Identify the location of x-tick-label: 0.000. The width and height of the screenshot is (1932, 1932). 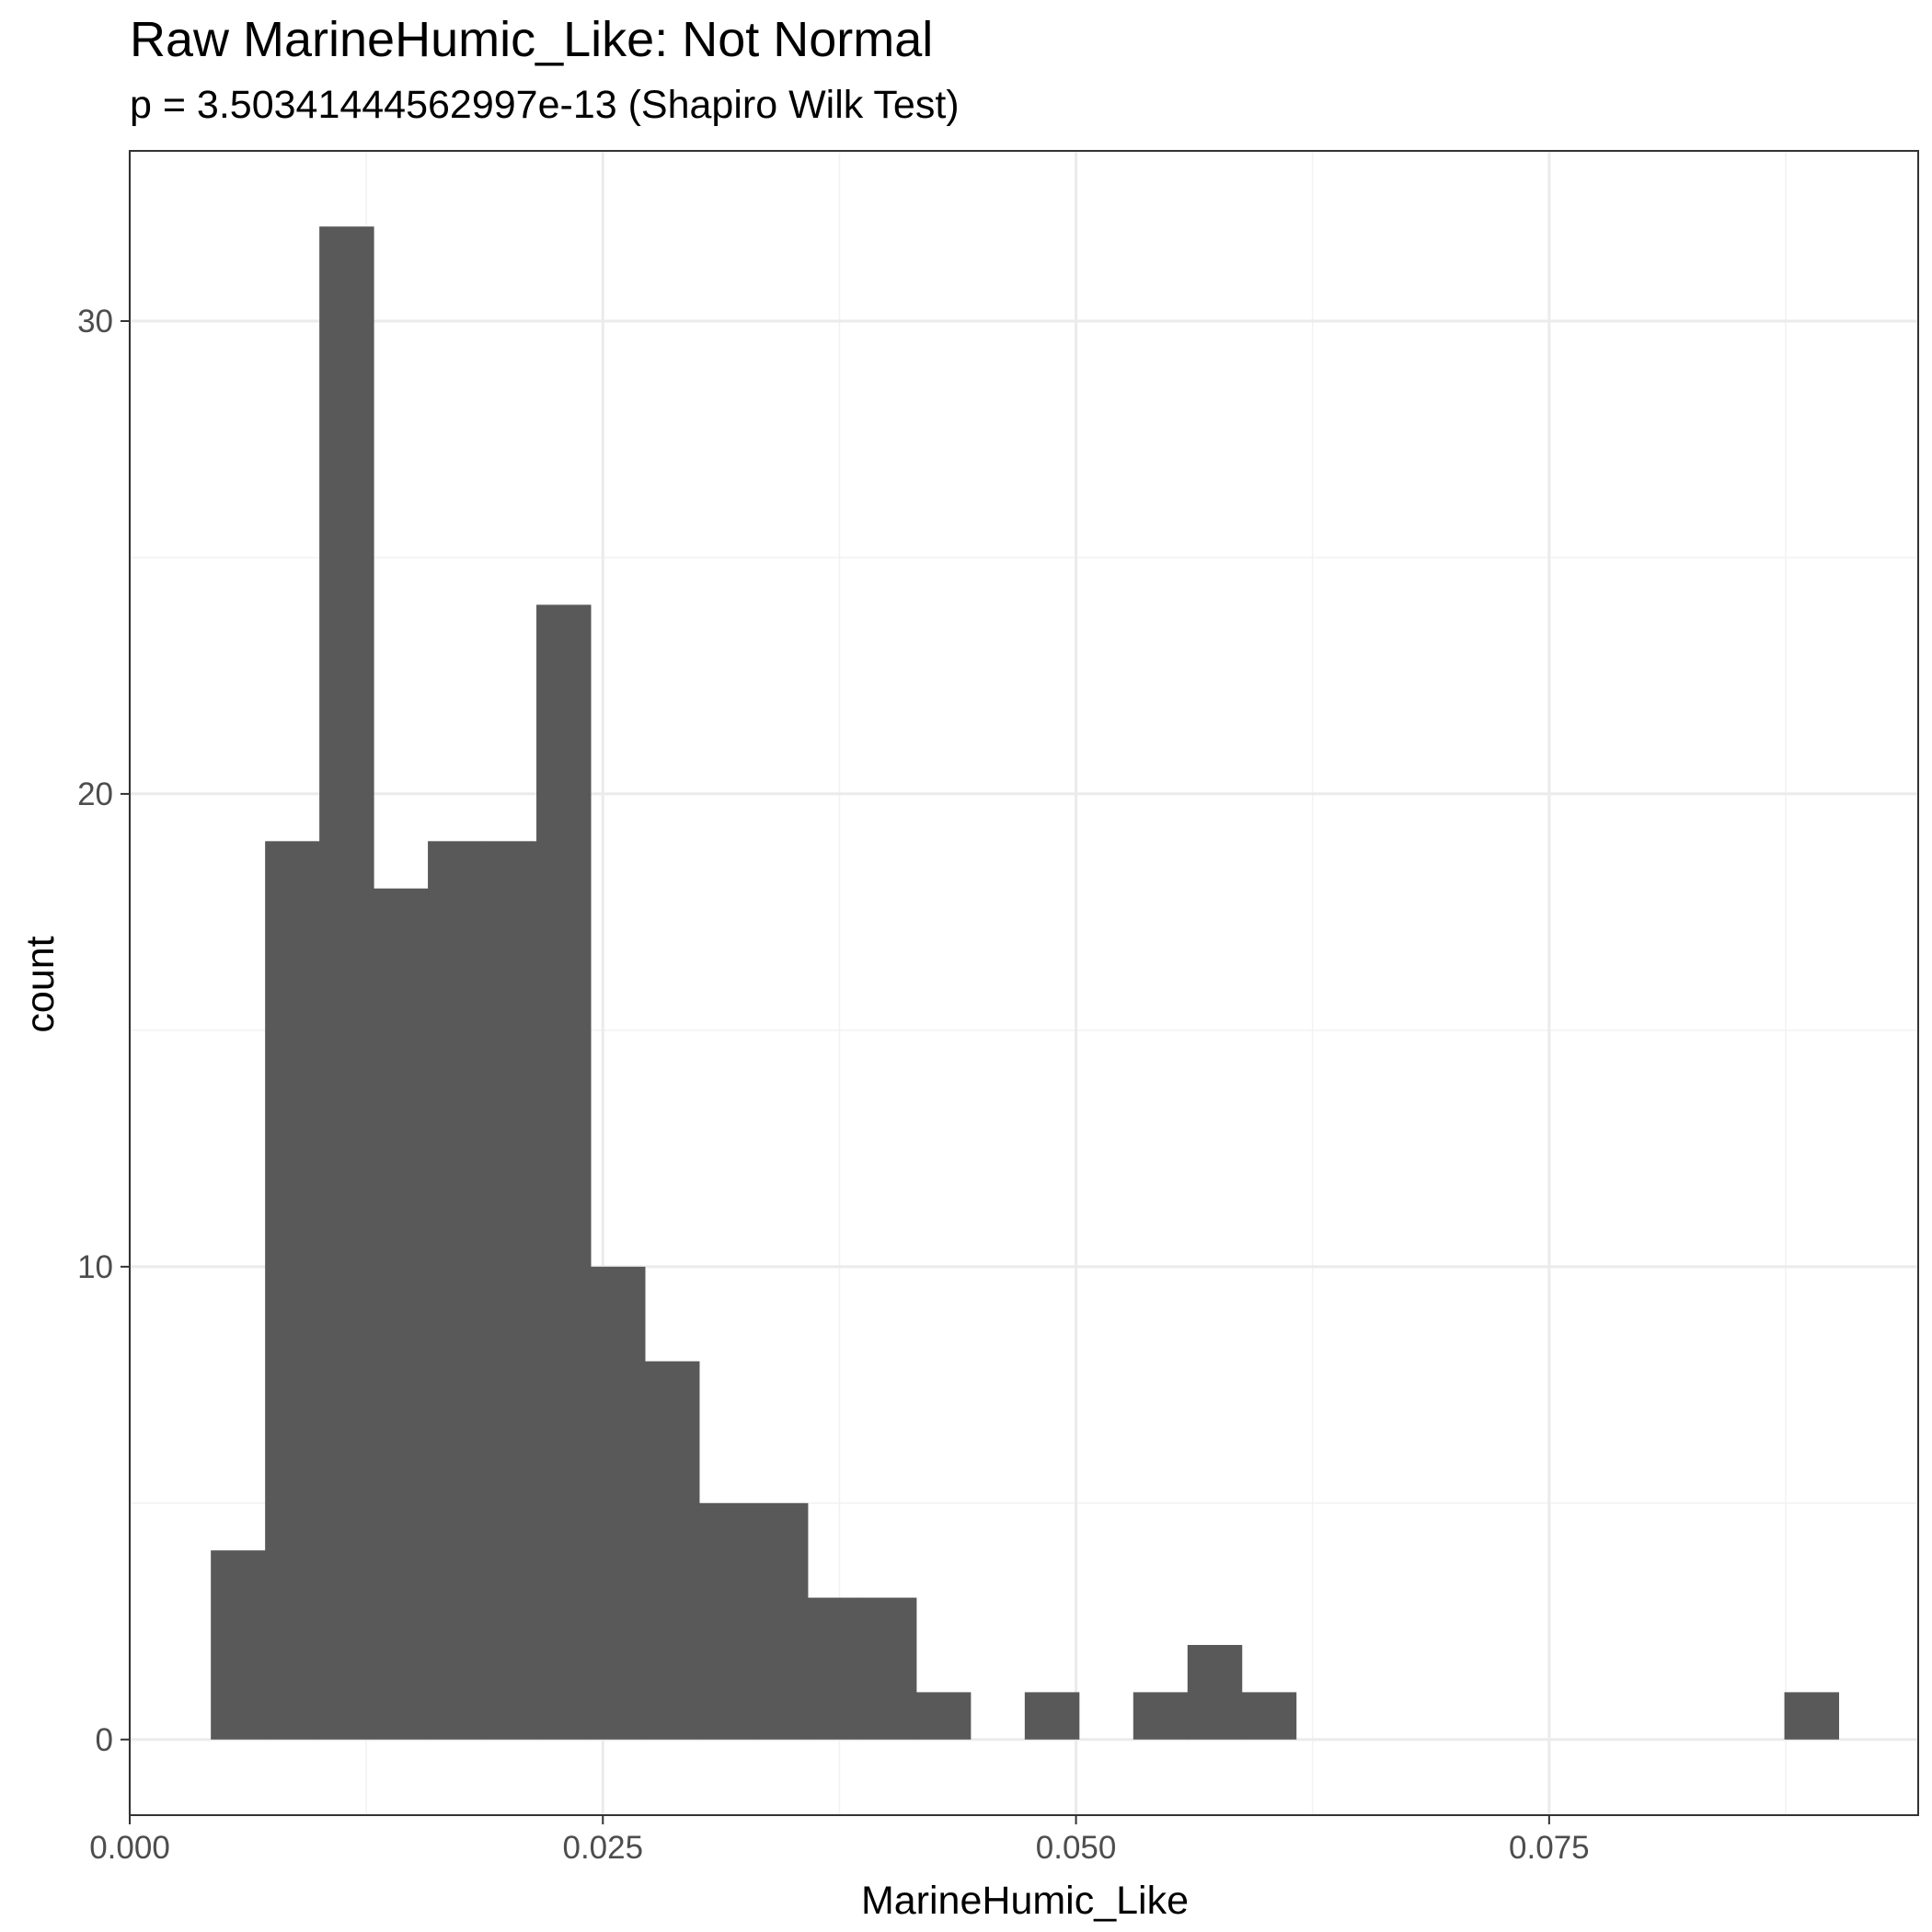
(129, 1848).